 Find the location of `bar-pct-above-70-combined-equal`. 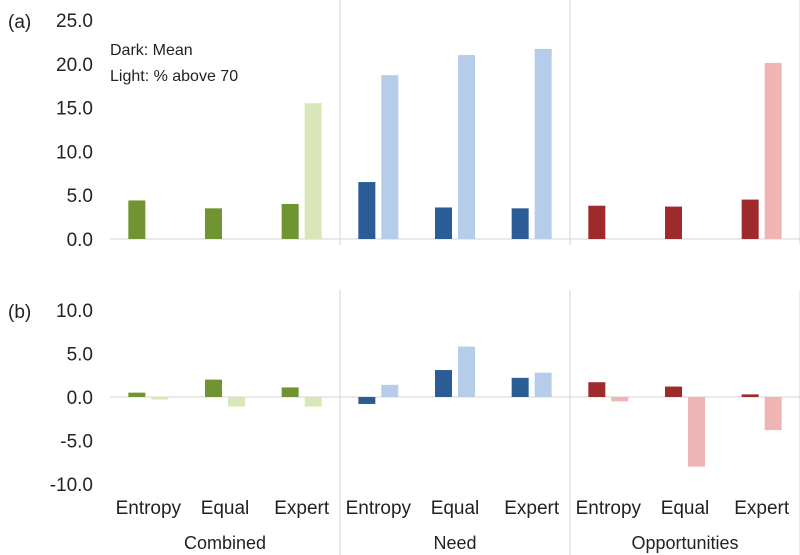

bar-pct-above-70-combined-equal is located at coordinates (236, 402).